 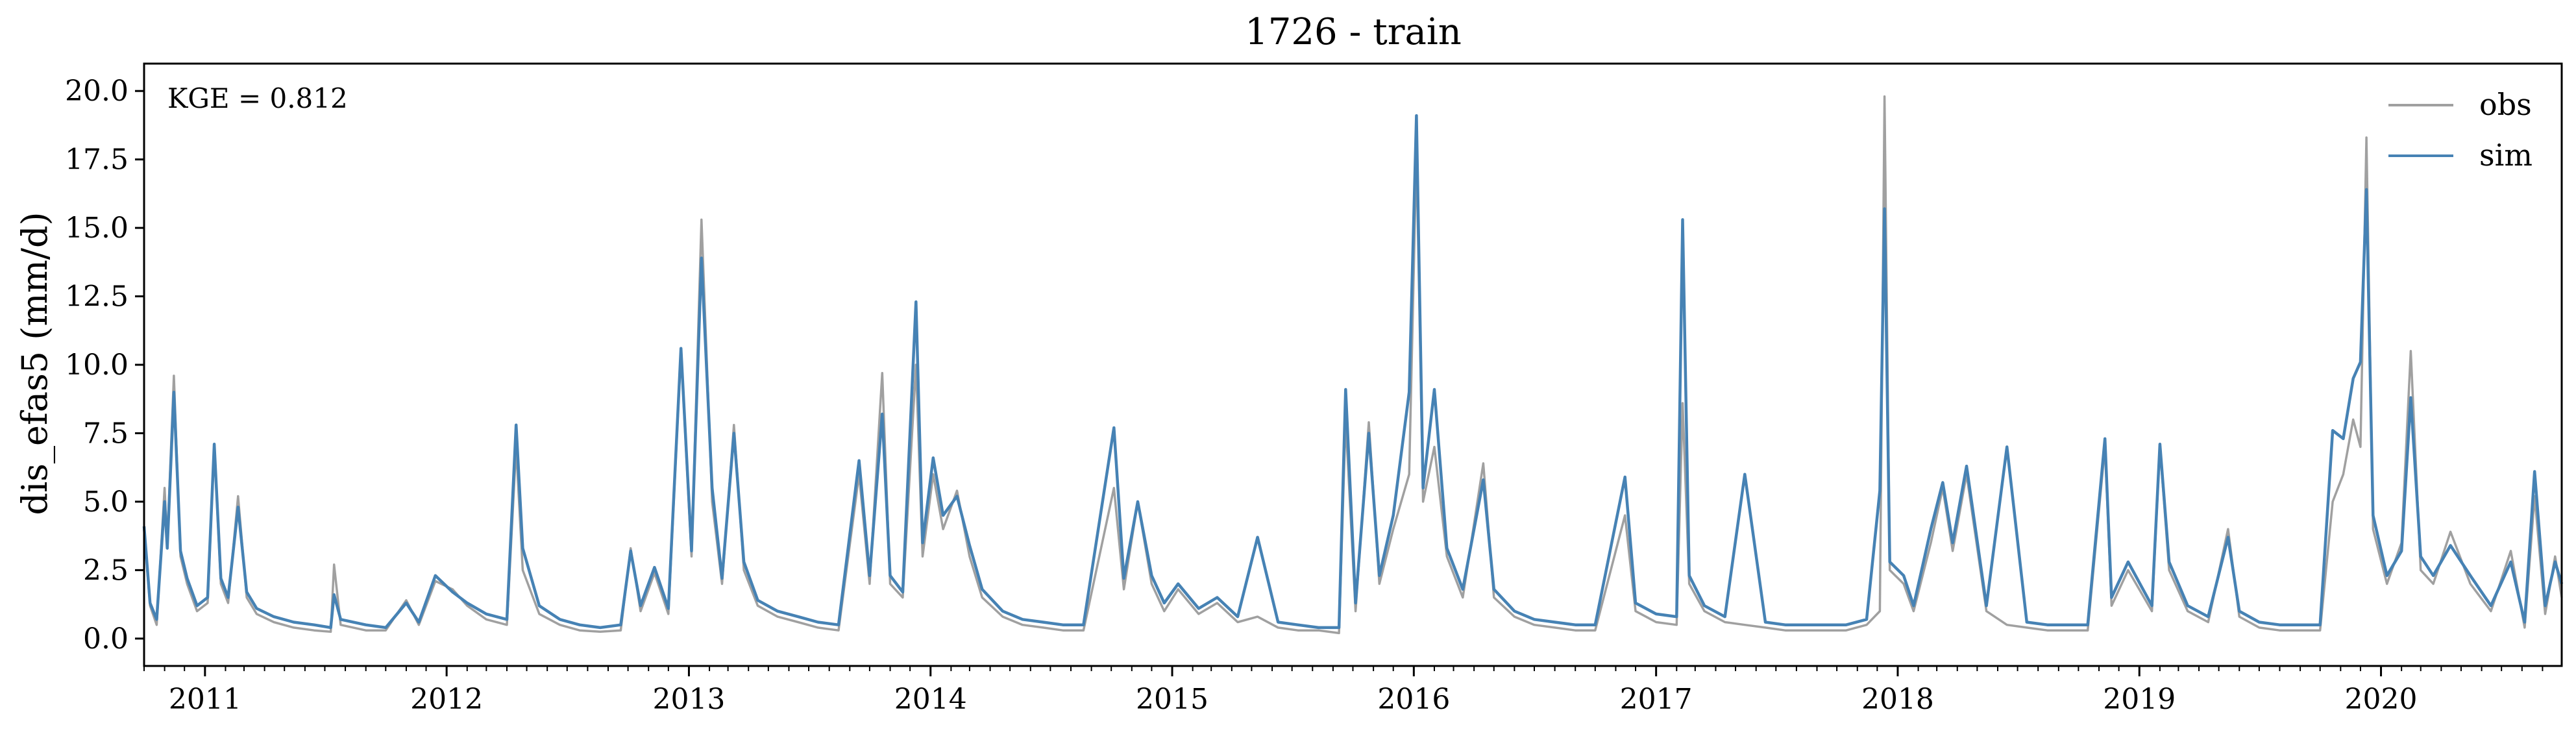 I want to click on y-axis-label: dis_efas5 (mm/d), so click(x=34, y=364).